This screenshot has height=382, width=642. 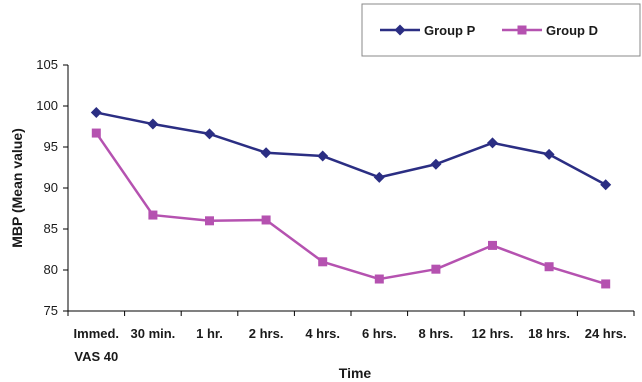 What do you see at coordinates (572, 30) in the screenshot?
I see `legend-label: Group D` at bounding box center [572, 30].